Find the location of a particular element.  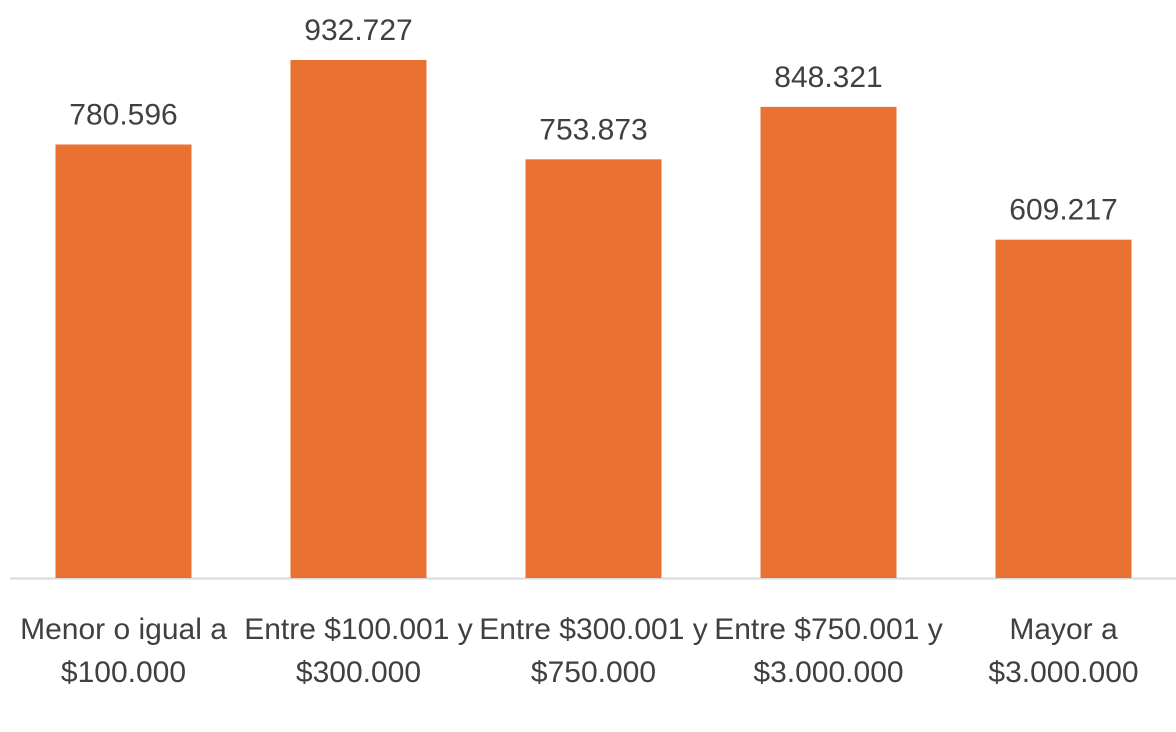

x-tick-label: Entre $100.001 y $300.000 is located at coordinates (358, 651).